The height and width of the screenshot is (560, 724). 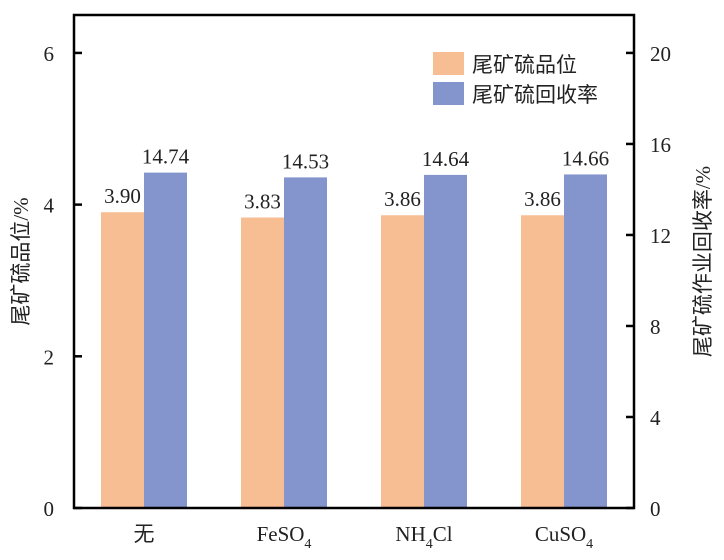 I want to click on x-tick-label: 无, so click(x=144, y=534).